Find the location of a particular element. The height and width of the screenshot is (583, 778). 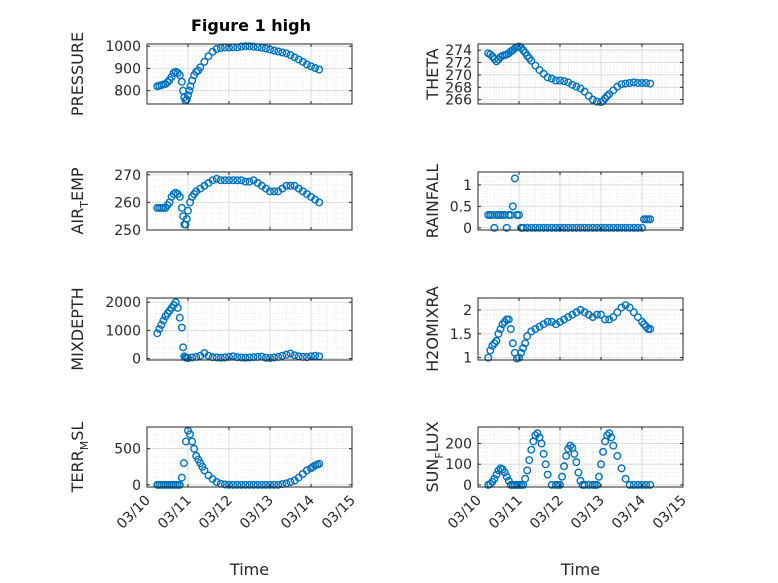

y-tick-label: 0 is located at coordinates (136, 486).